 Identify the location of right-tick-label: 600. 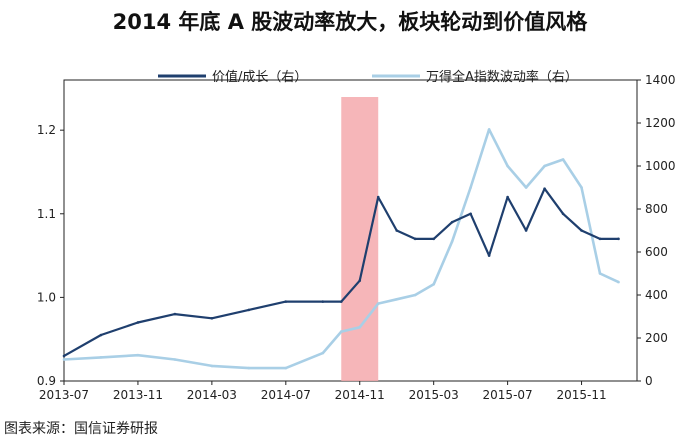
(656, 252).